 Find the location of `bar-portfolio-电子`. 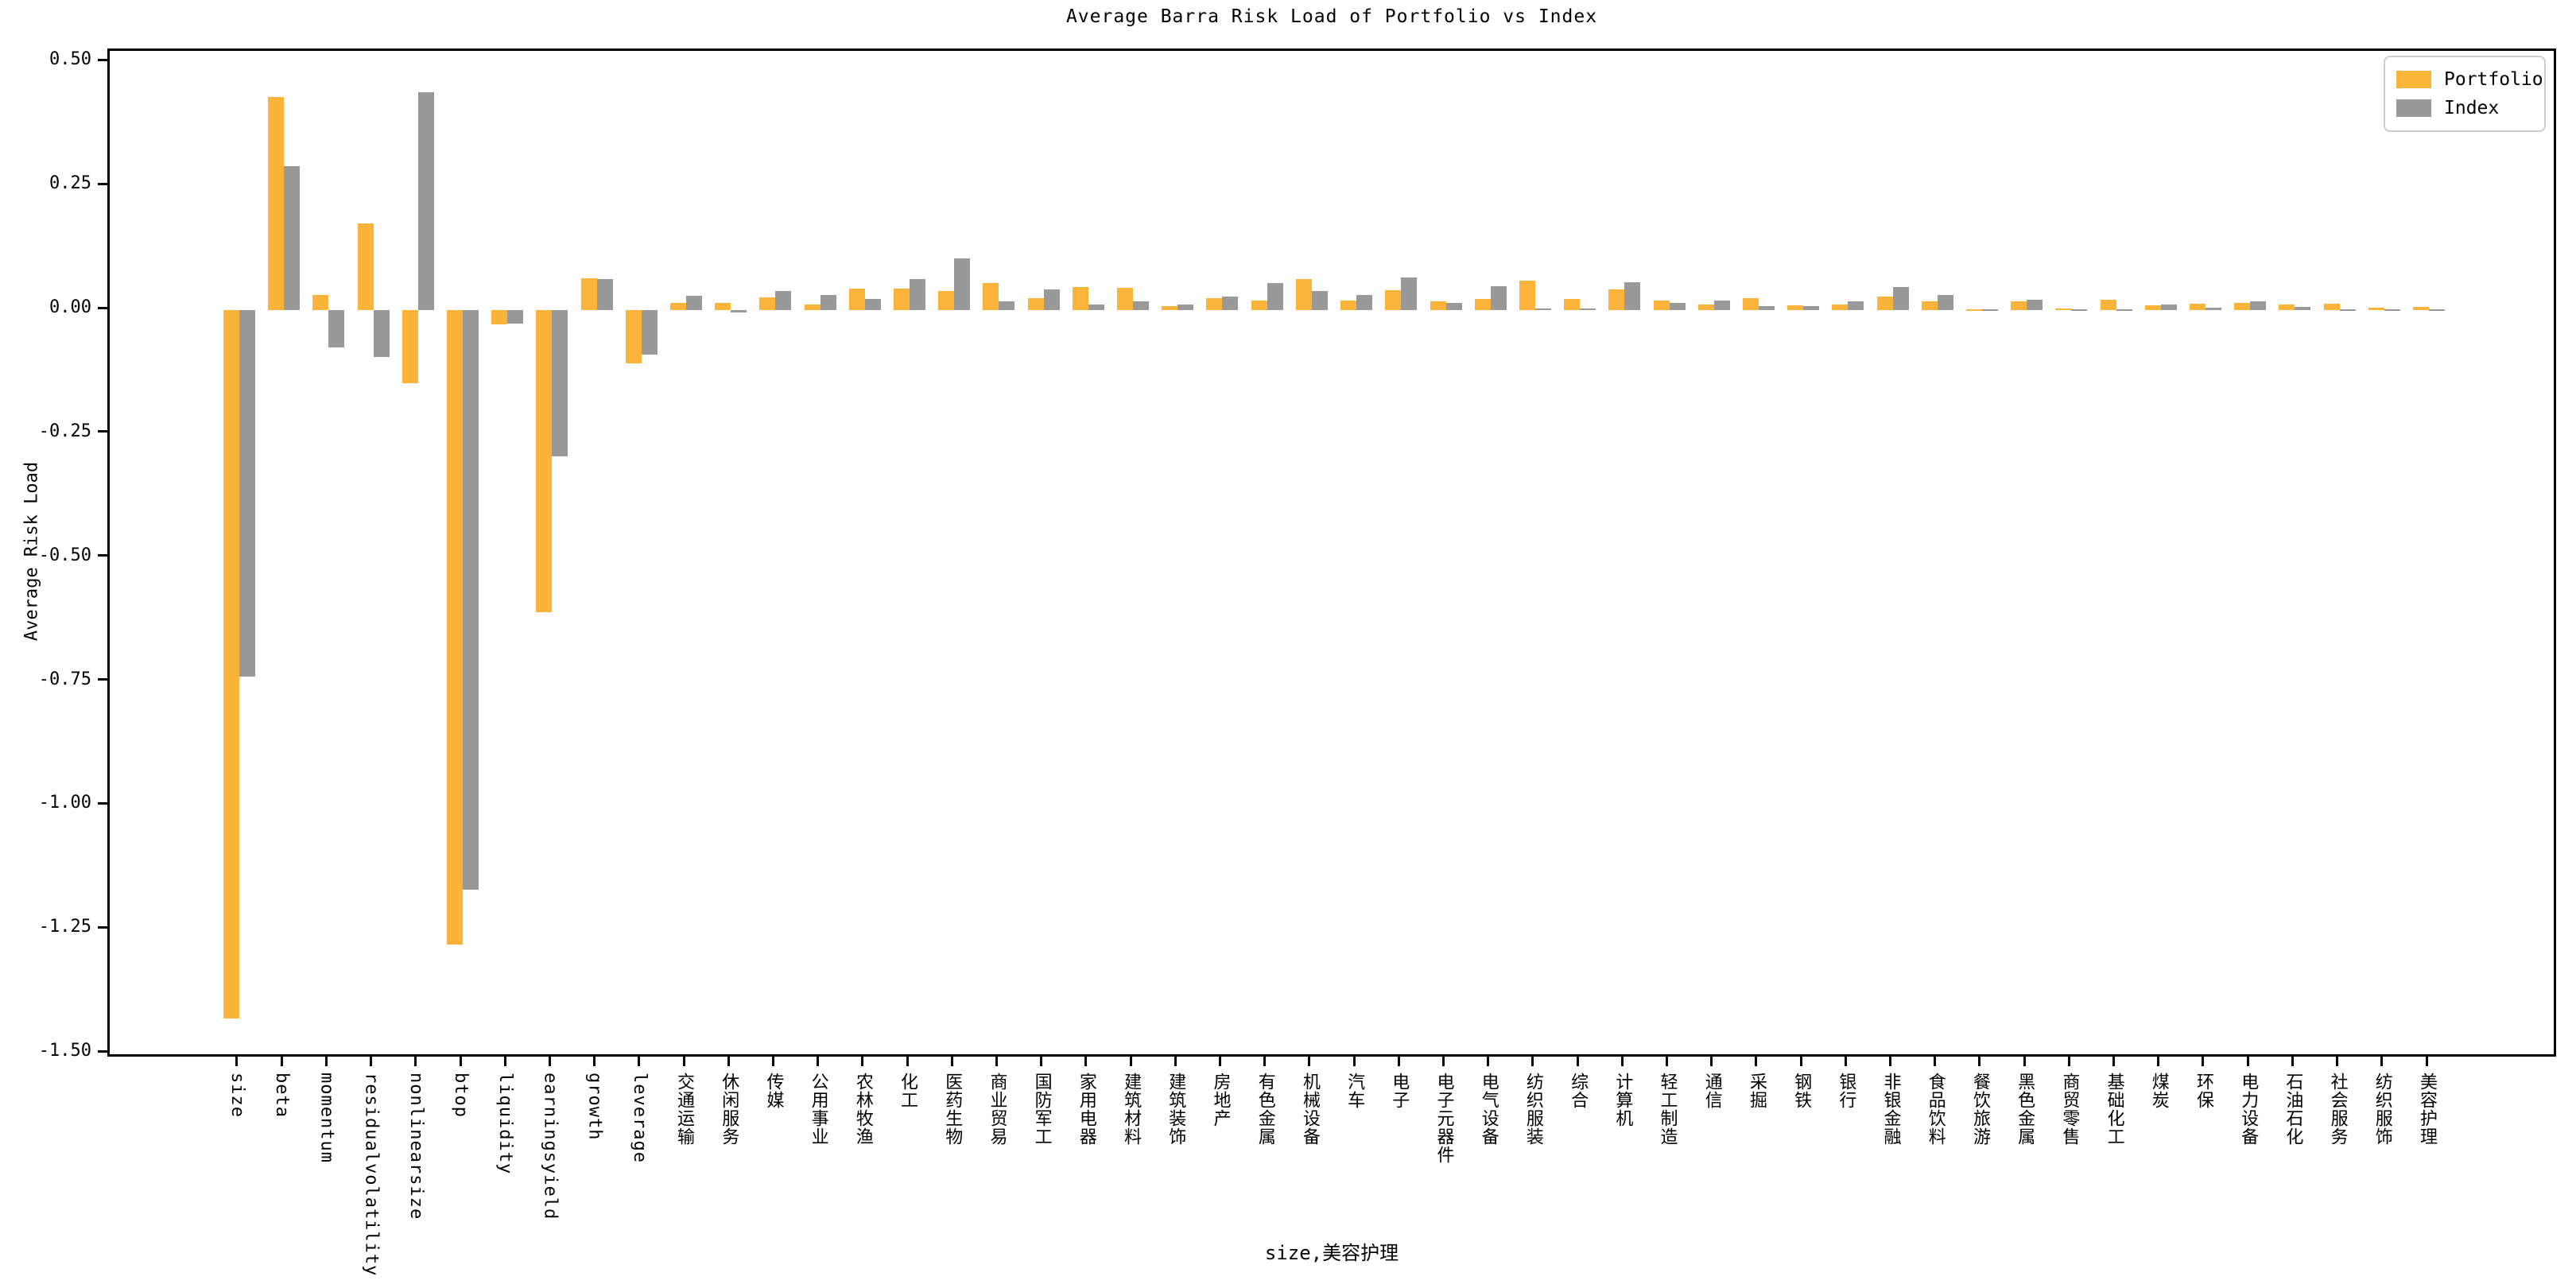

bar-portfolio-电子 is located at coordinates (1393, 301).